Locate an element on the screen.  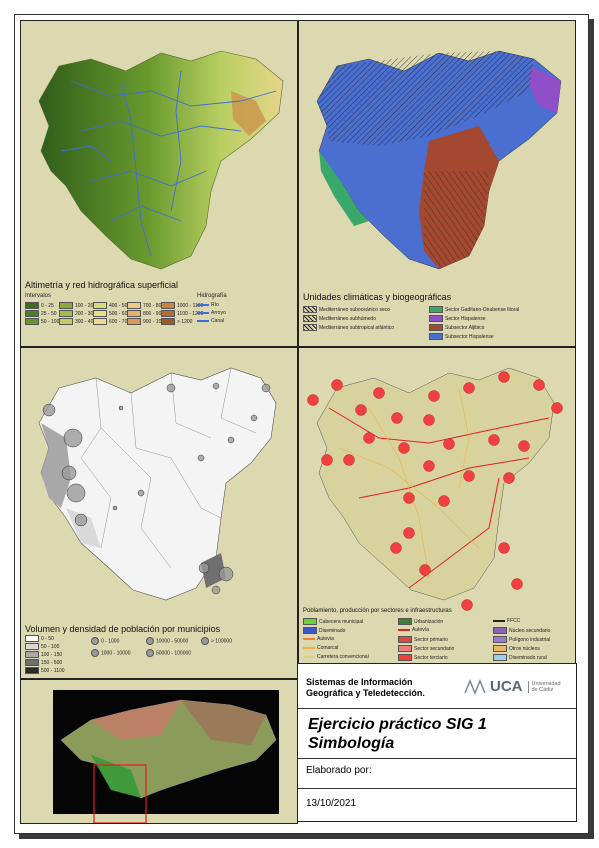
altimetry-interval-12-swatch is located at coordinates (168, 305).